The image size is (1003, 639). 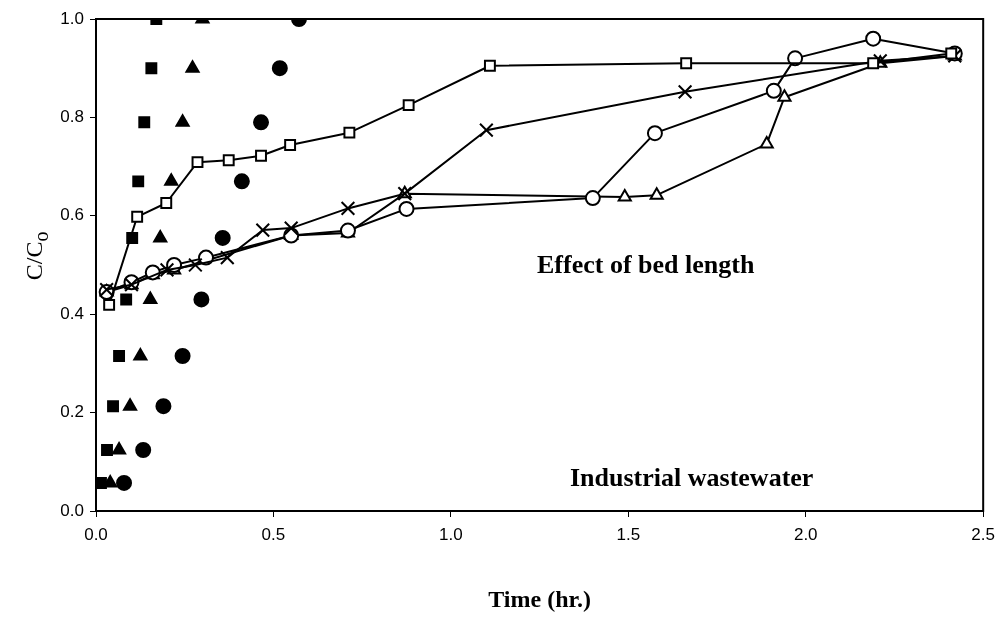 I want to click on annotation: Effect of bed length, so click(x=646, y=265).